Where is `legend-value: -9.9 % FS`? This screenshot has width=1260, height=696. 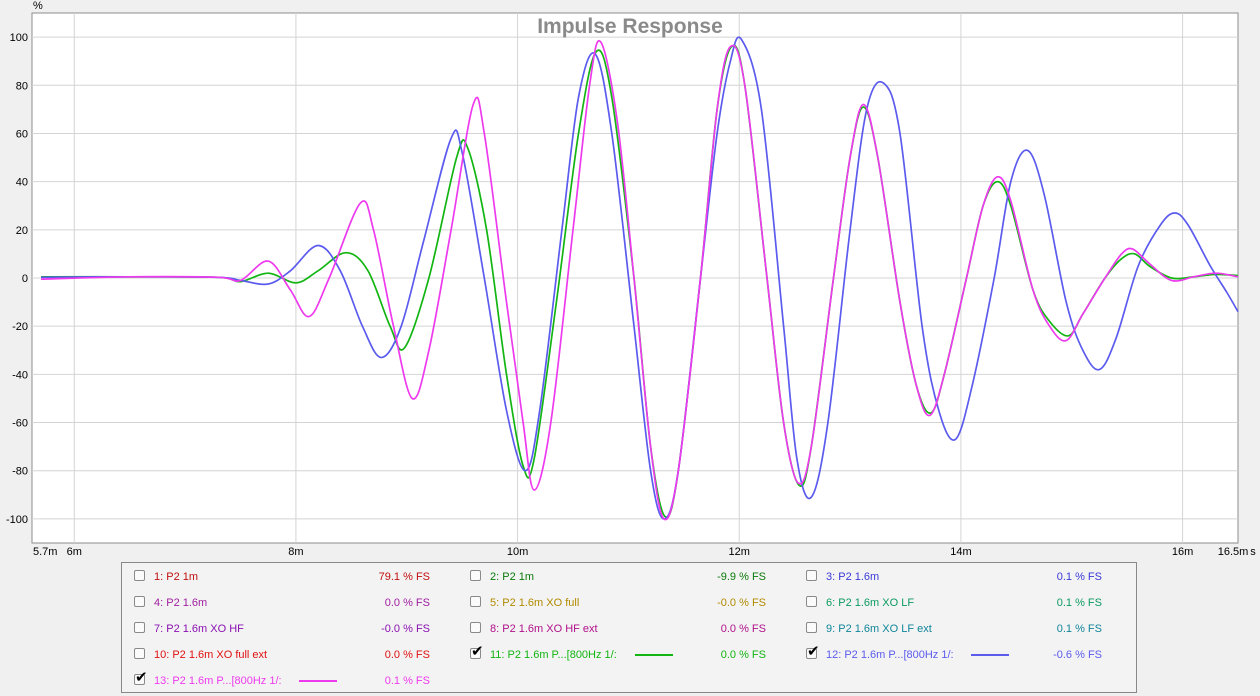
legend-value: -9.9 % FS is located at coordinates (741, 577).